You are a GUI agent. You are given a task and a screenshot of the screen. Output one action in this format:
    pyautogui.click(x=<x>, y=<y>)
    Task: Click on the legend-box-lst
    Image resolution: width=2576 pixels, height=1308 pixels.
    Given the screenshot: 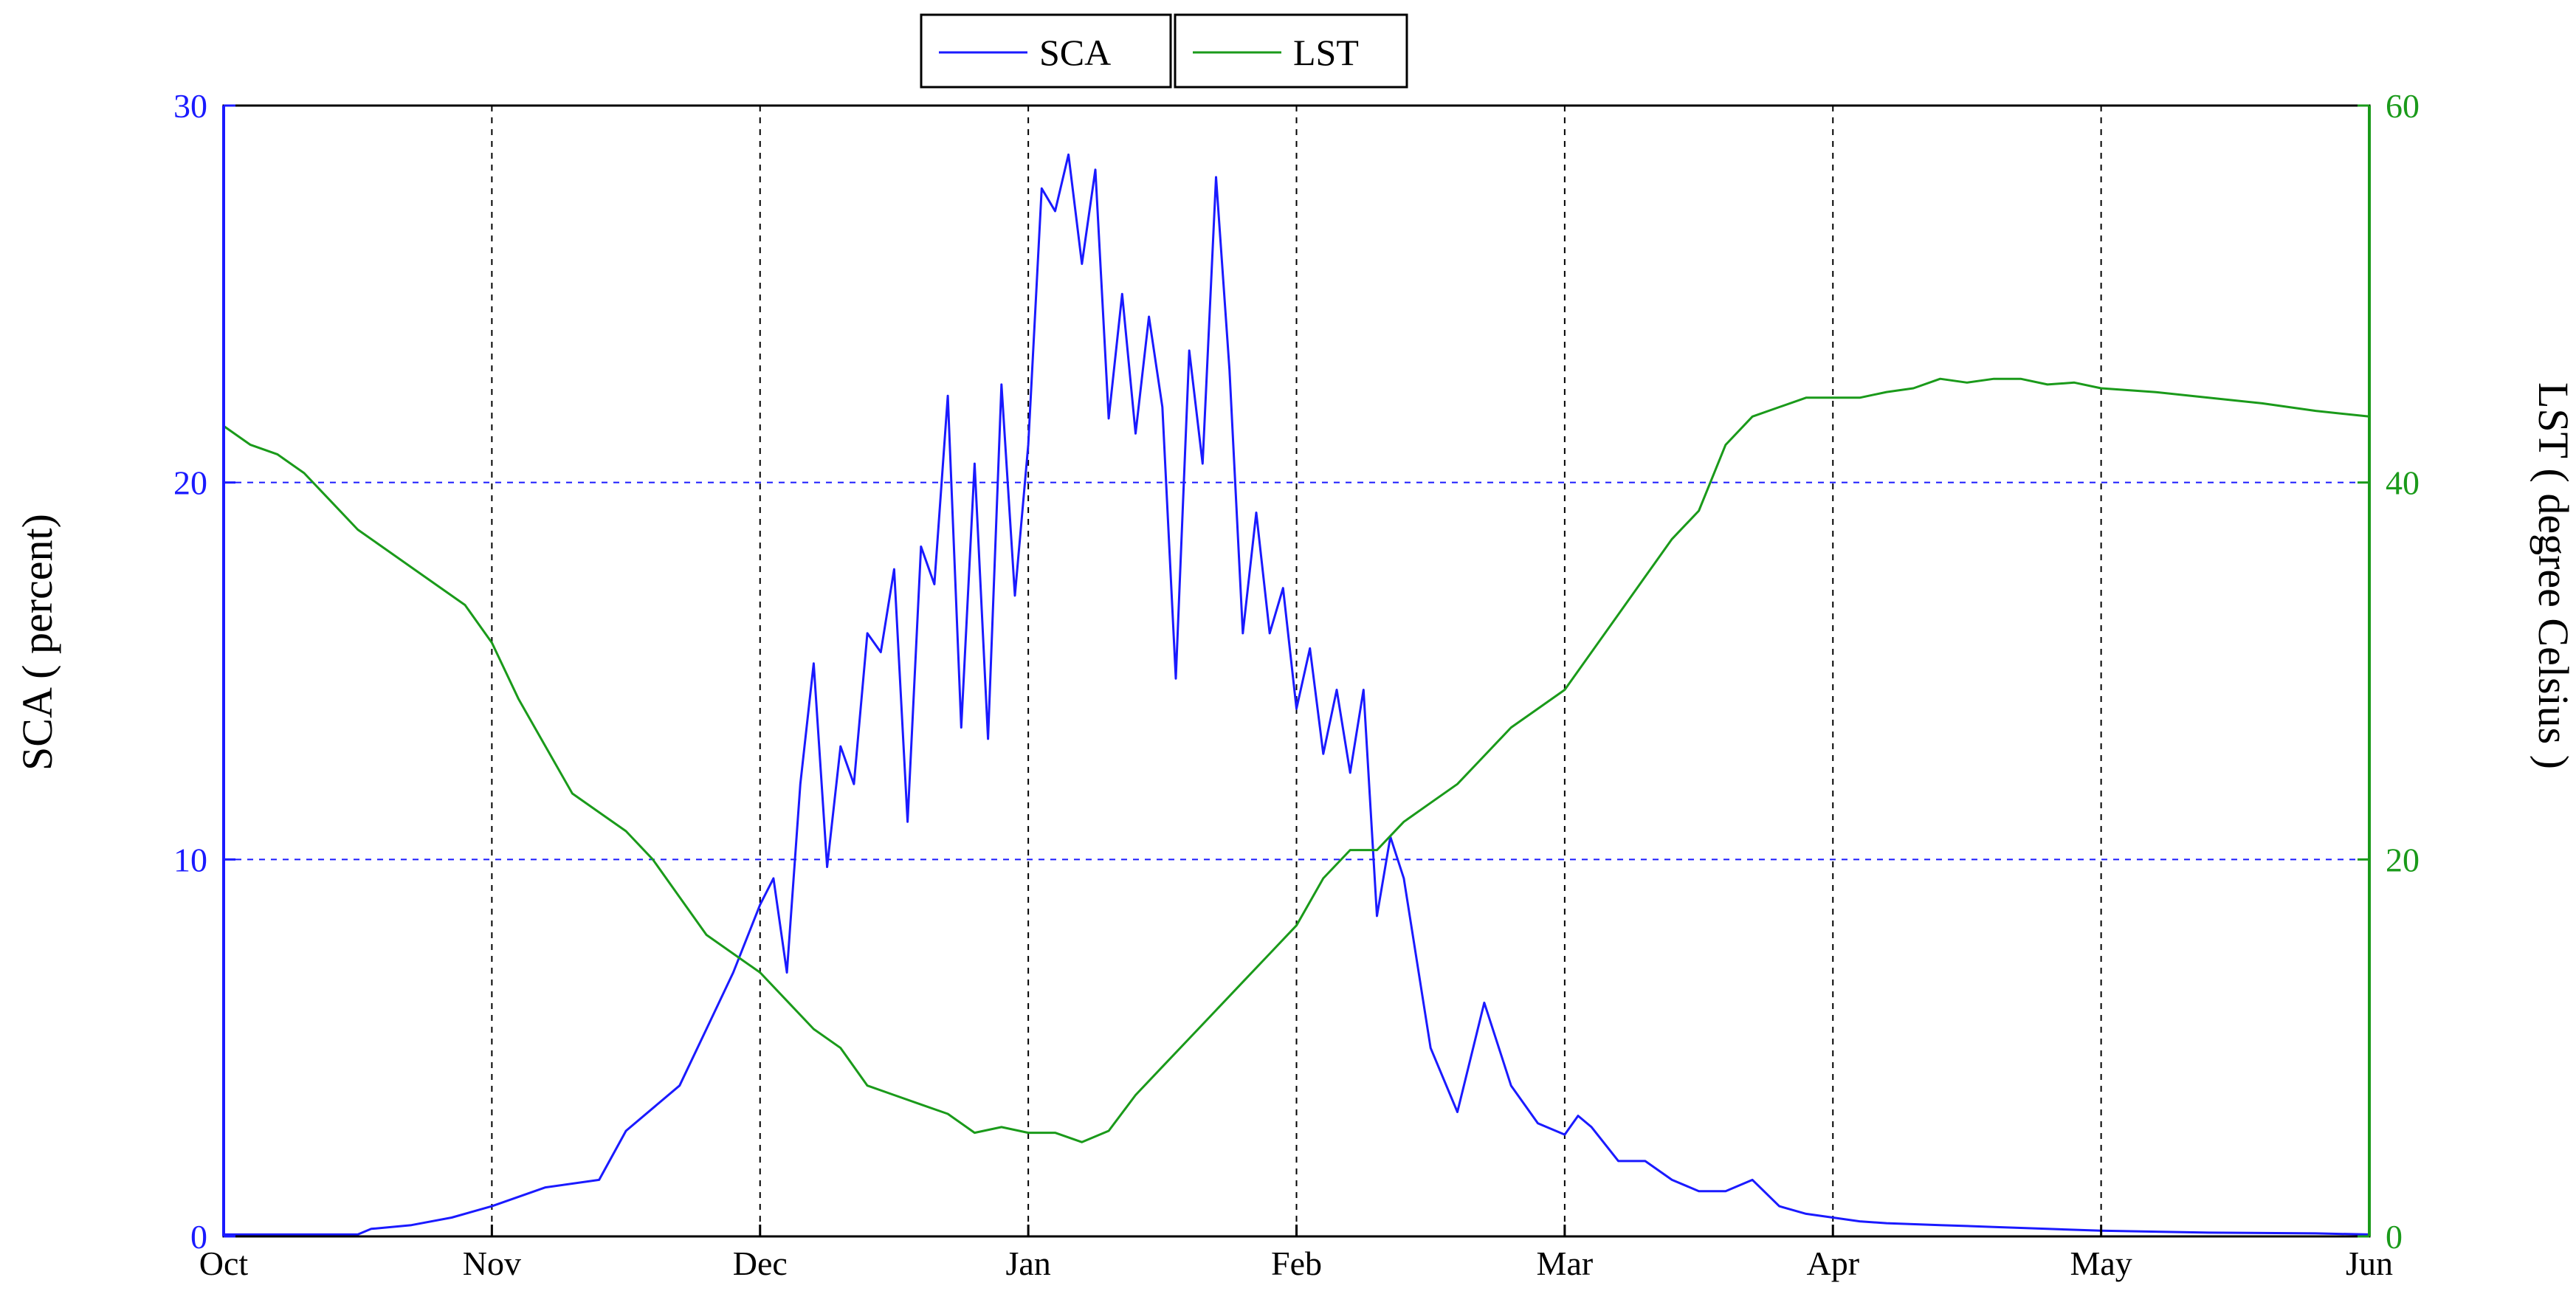 What is the action you would take?
    pyautogui.click(x=1291, y=51)
    